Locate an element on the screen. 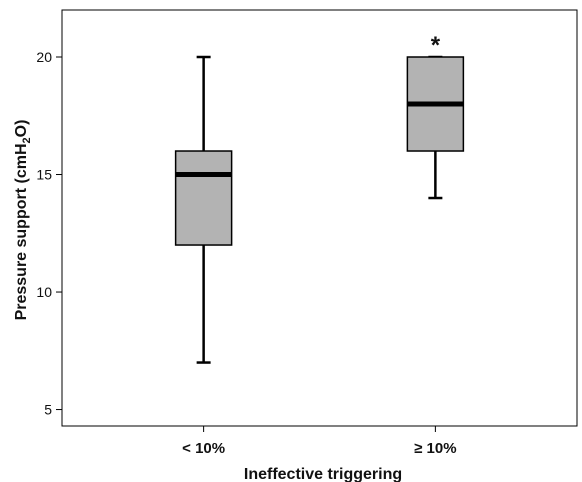 This screenshot has height=482, width=582. y-tick-label: 10 is located at coordinates (44, 292).